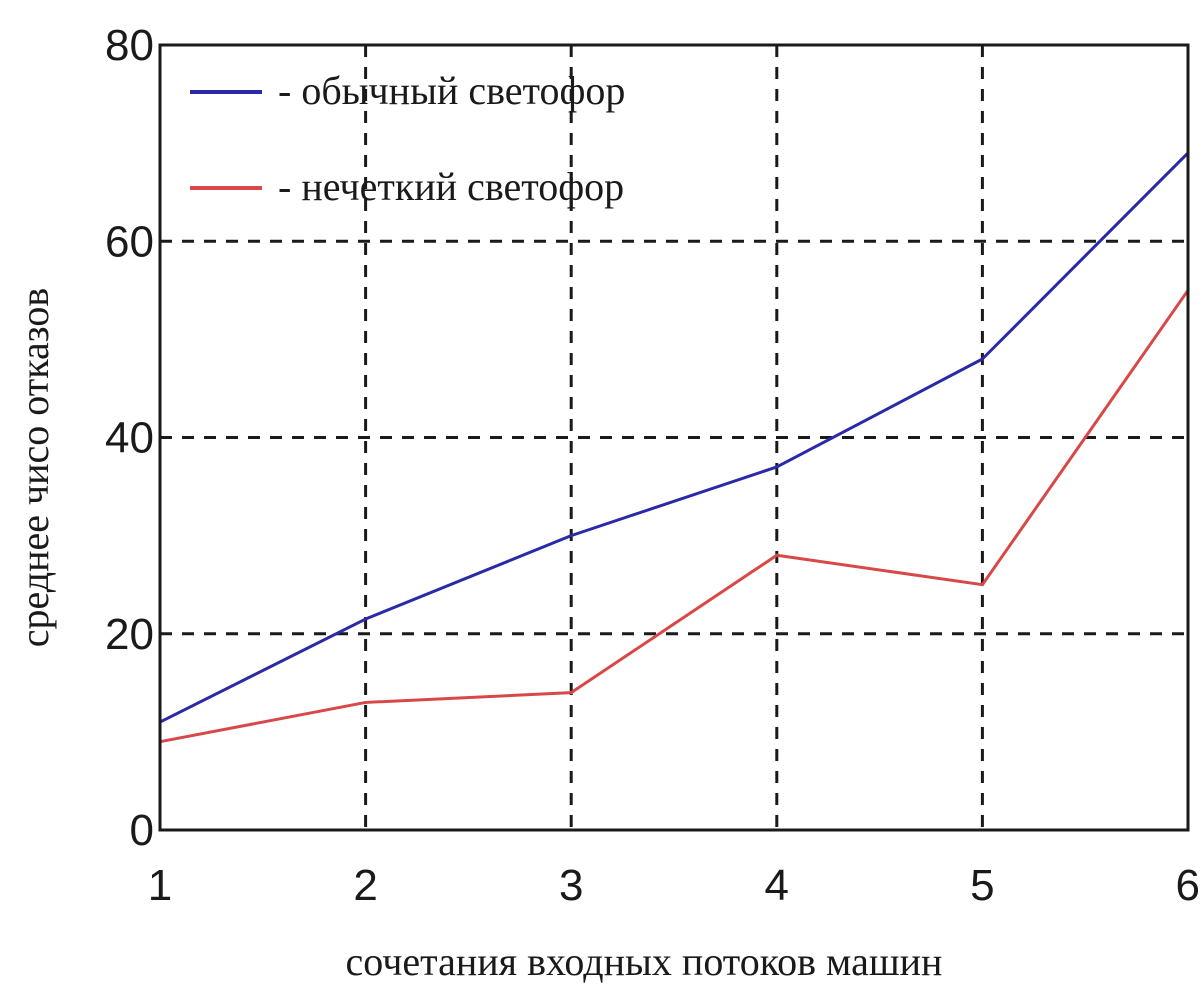 This screenshot has width=1203, height=990. I want to click on legend-label: - нечеткий светофор, so click(451, 186).